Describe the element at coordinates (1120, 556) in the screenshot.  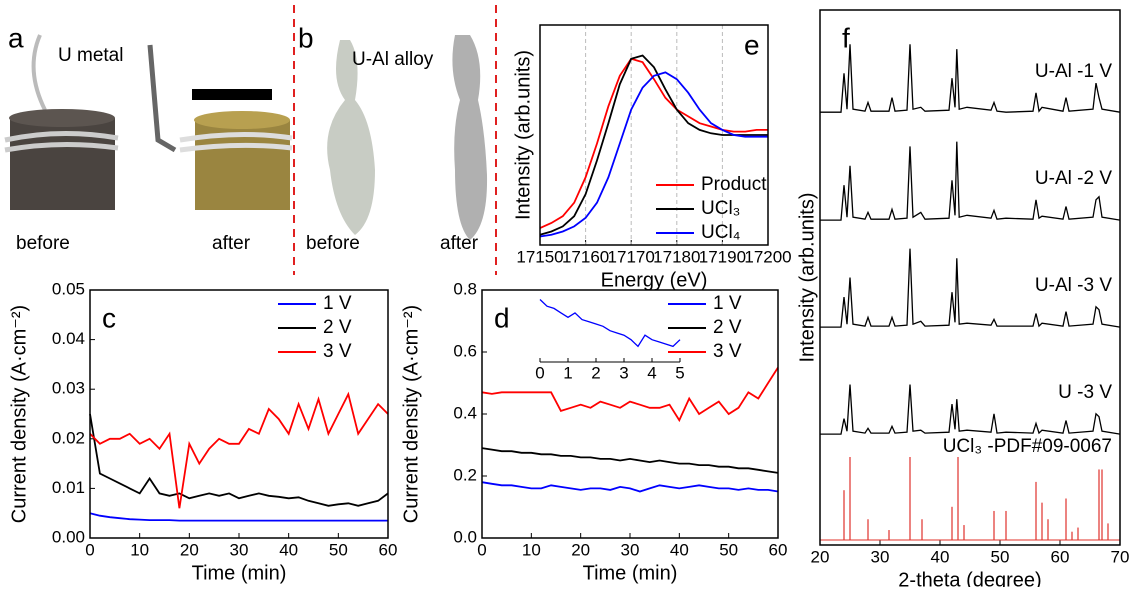
I see `x-tick-label: 70` at that location.